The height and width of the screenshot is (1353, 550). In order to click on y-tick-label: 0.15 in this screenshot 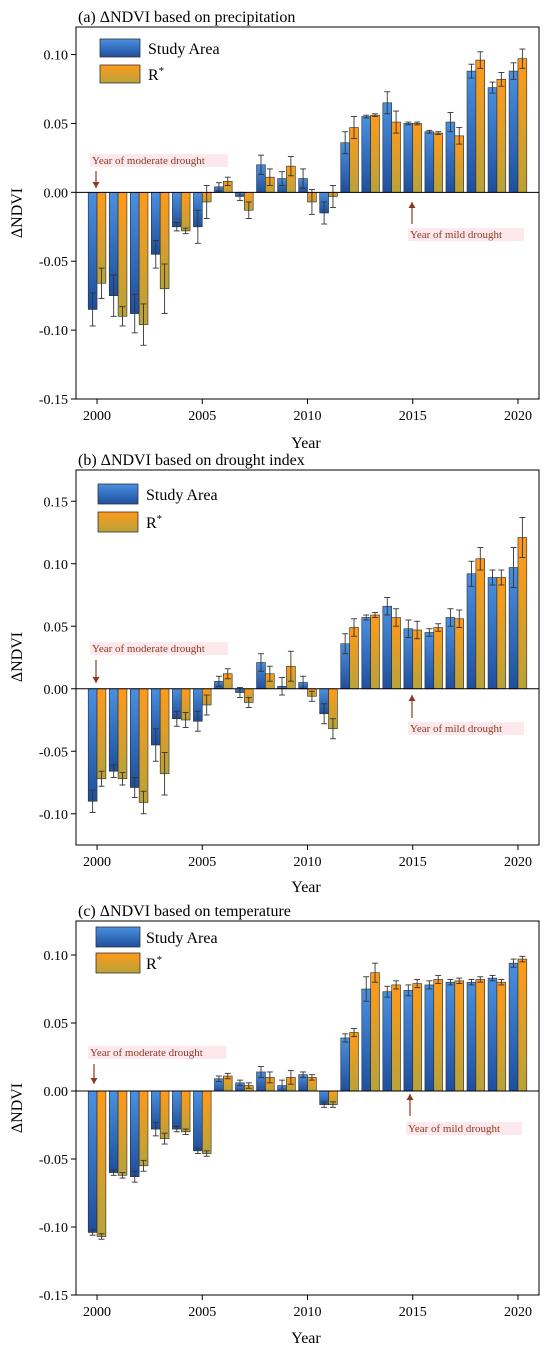, I will do `click(56, 502)`.